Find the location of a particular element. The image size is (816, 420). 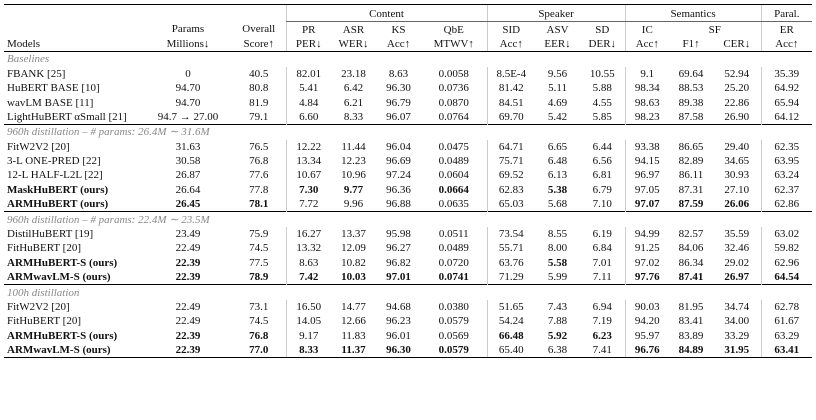

cell-text: 26.97 is located at coordinates (737, 277).